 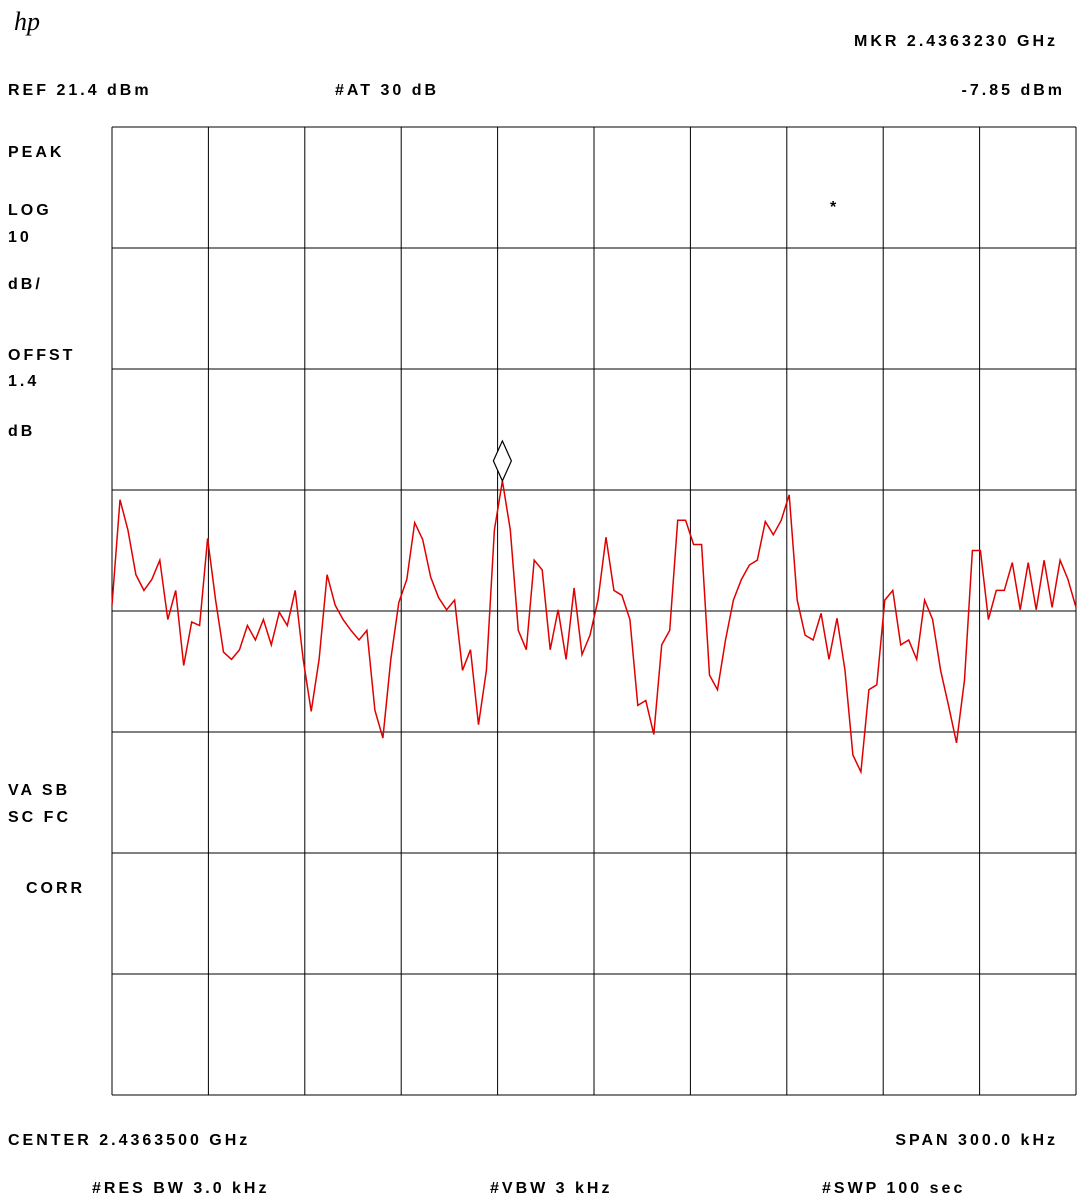 What do you see at coordinates (23, 381) in the screenshot?
I see `side-label: 1.4` at bounding box center [23, 381].